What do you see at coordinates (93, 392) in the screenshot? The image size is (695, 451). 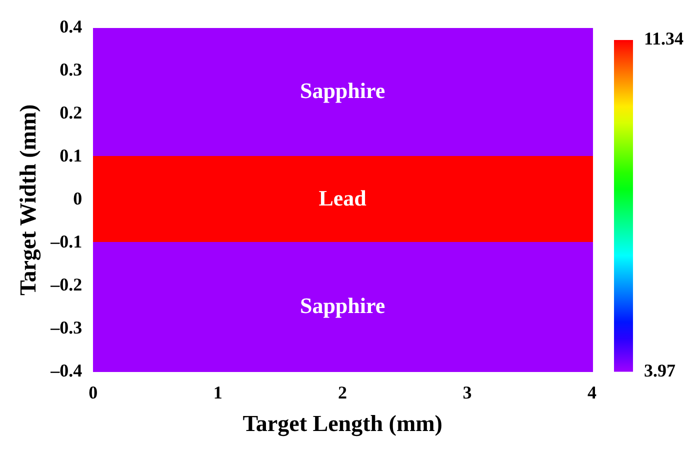 I see `x-tick-label: 0` at bounding box center [93, 392].